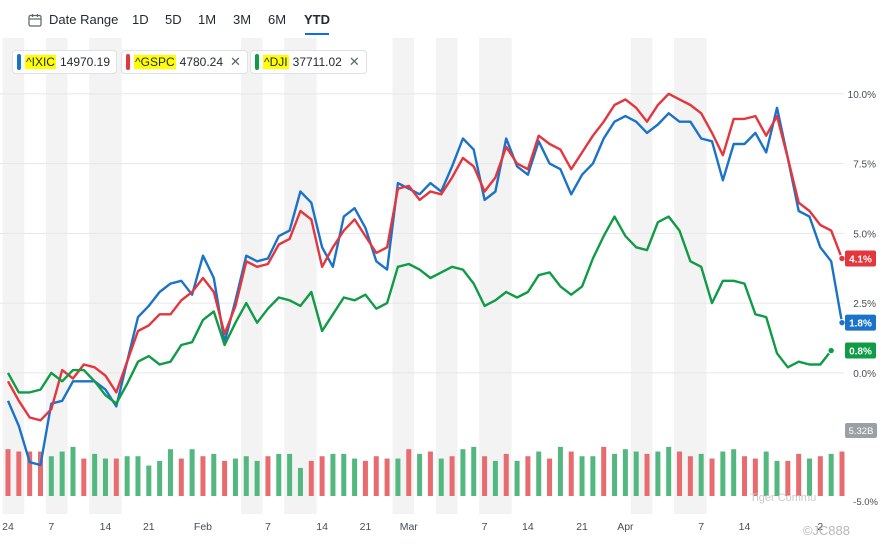 This screenshot has width=890, height=557. What do you see at coordinates (35, 20) in the screenshot?
I see `calendar-icon` at bounding box center [35, 20].